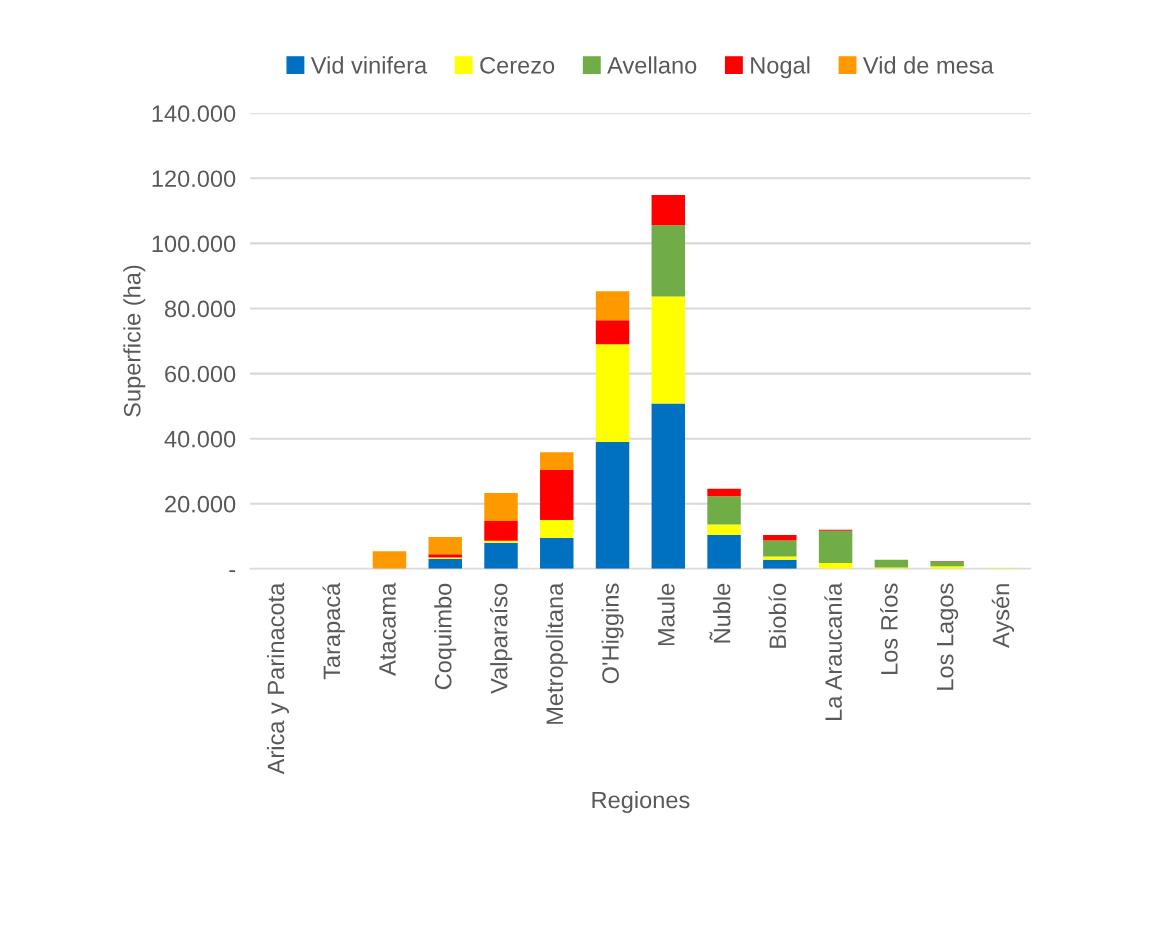 The height and width of the screenshot is (928, 1174). What do you see at coordinates (200, 504) in the screenshot?
I see `y-tick-label: 20.000` at bounding box center [200, 504].